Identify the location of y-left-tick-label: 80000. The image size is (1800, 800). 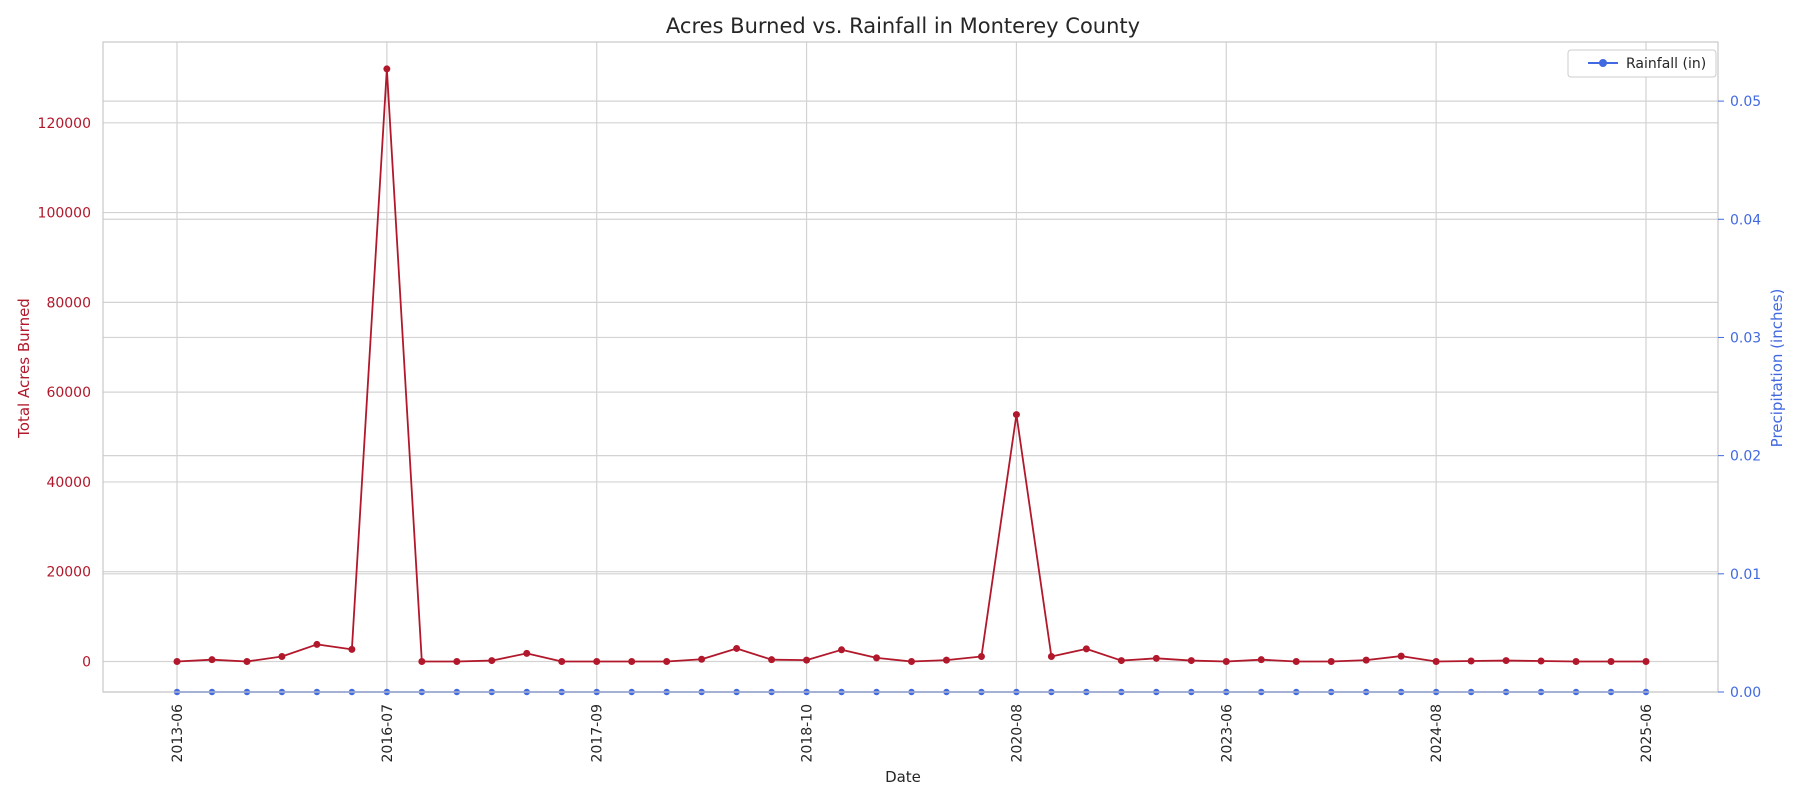
(68, 303).